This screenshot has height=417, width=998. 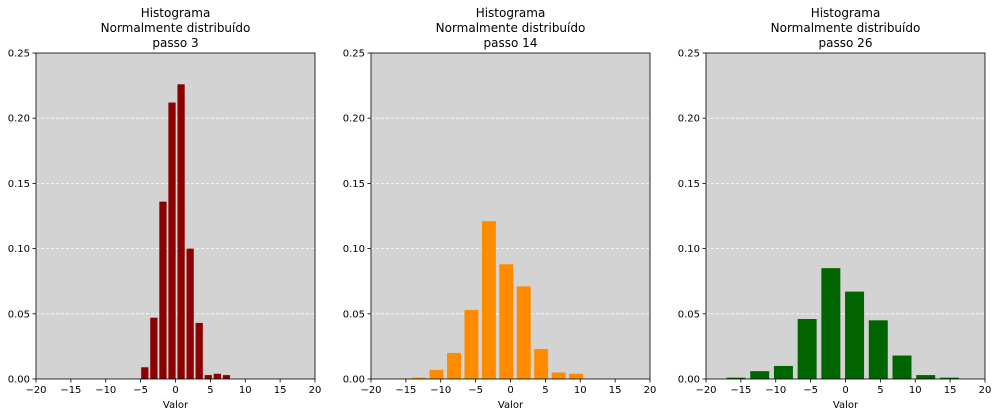 I want to click on chart-title-line: passo 14, so click(x=511, y=43).